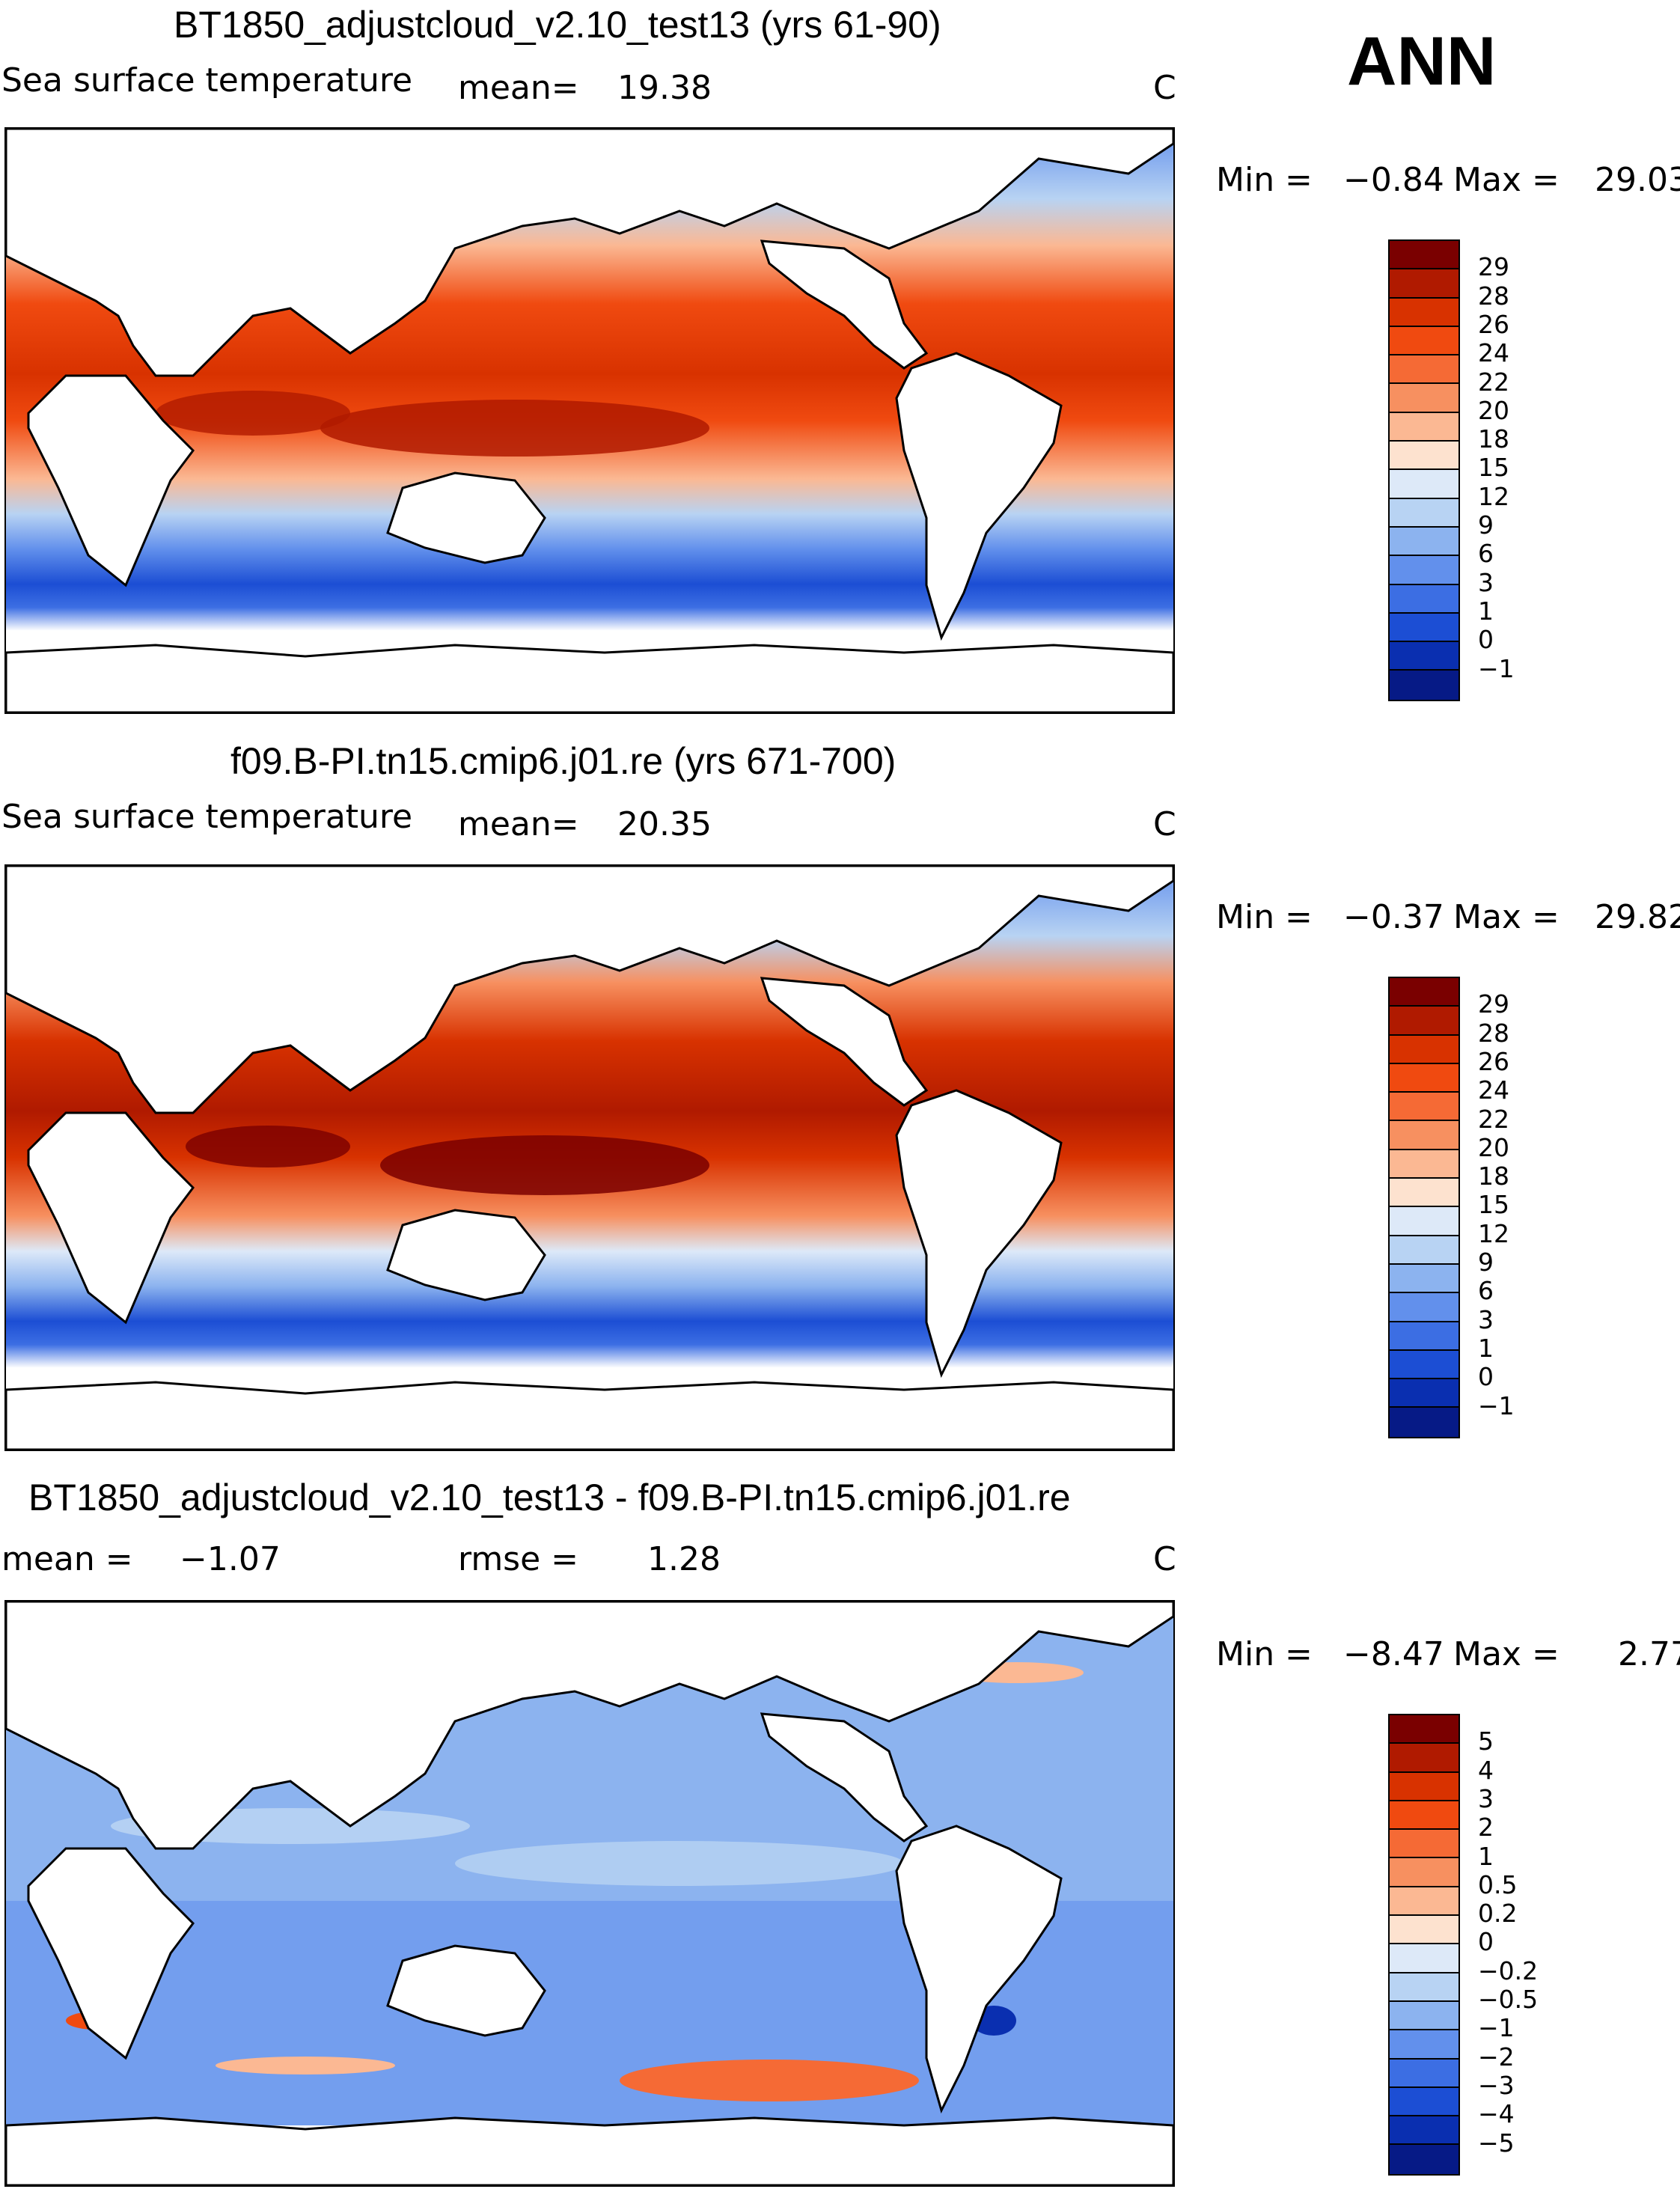 The height and width of the screenshot is (2192, 1680). Describe the element at coordinates (1493, 1119) in the screenshot. I see `colorbar-tick-label: 22` at that location.